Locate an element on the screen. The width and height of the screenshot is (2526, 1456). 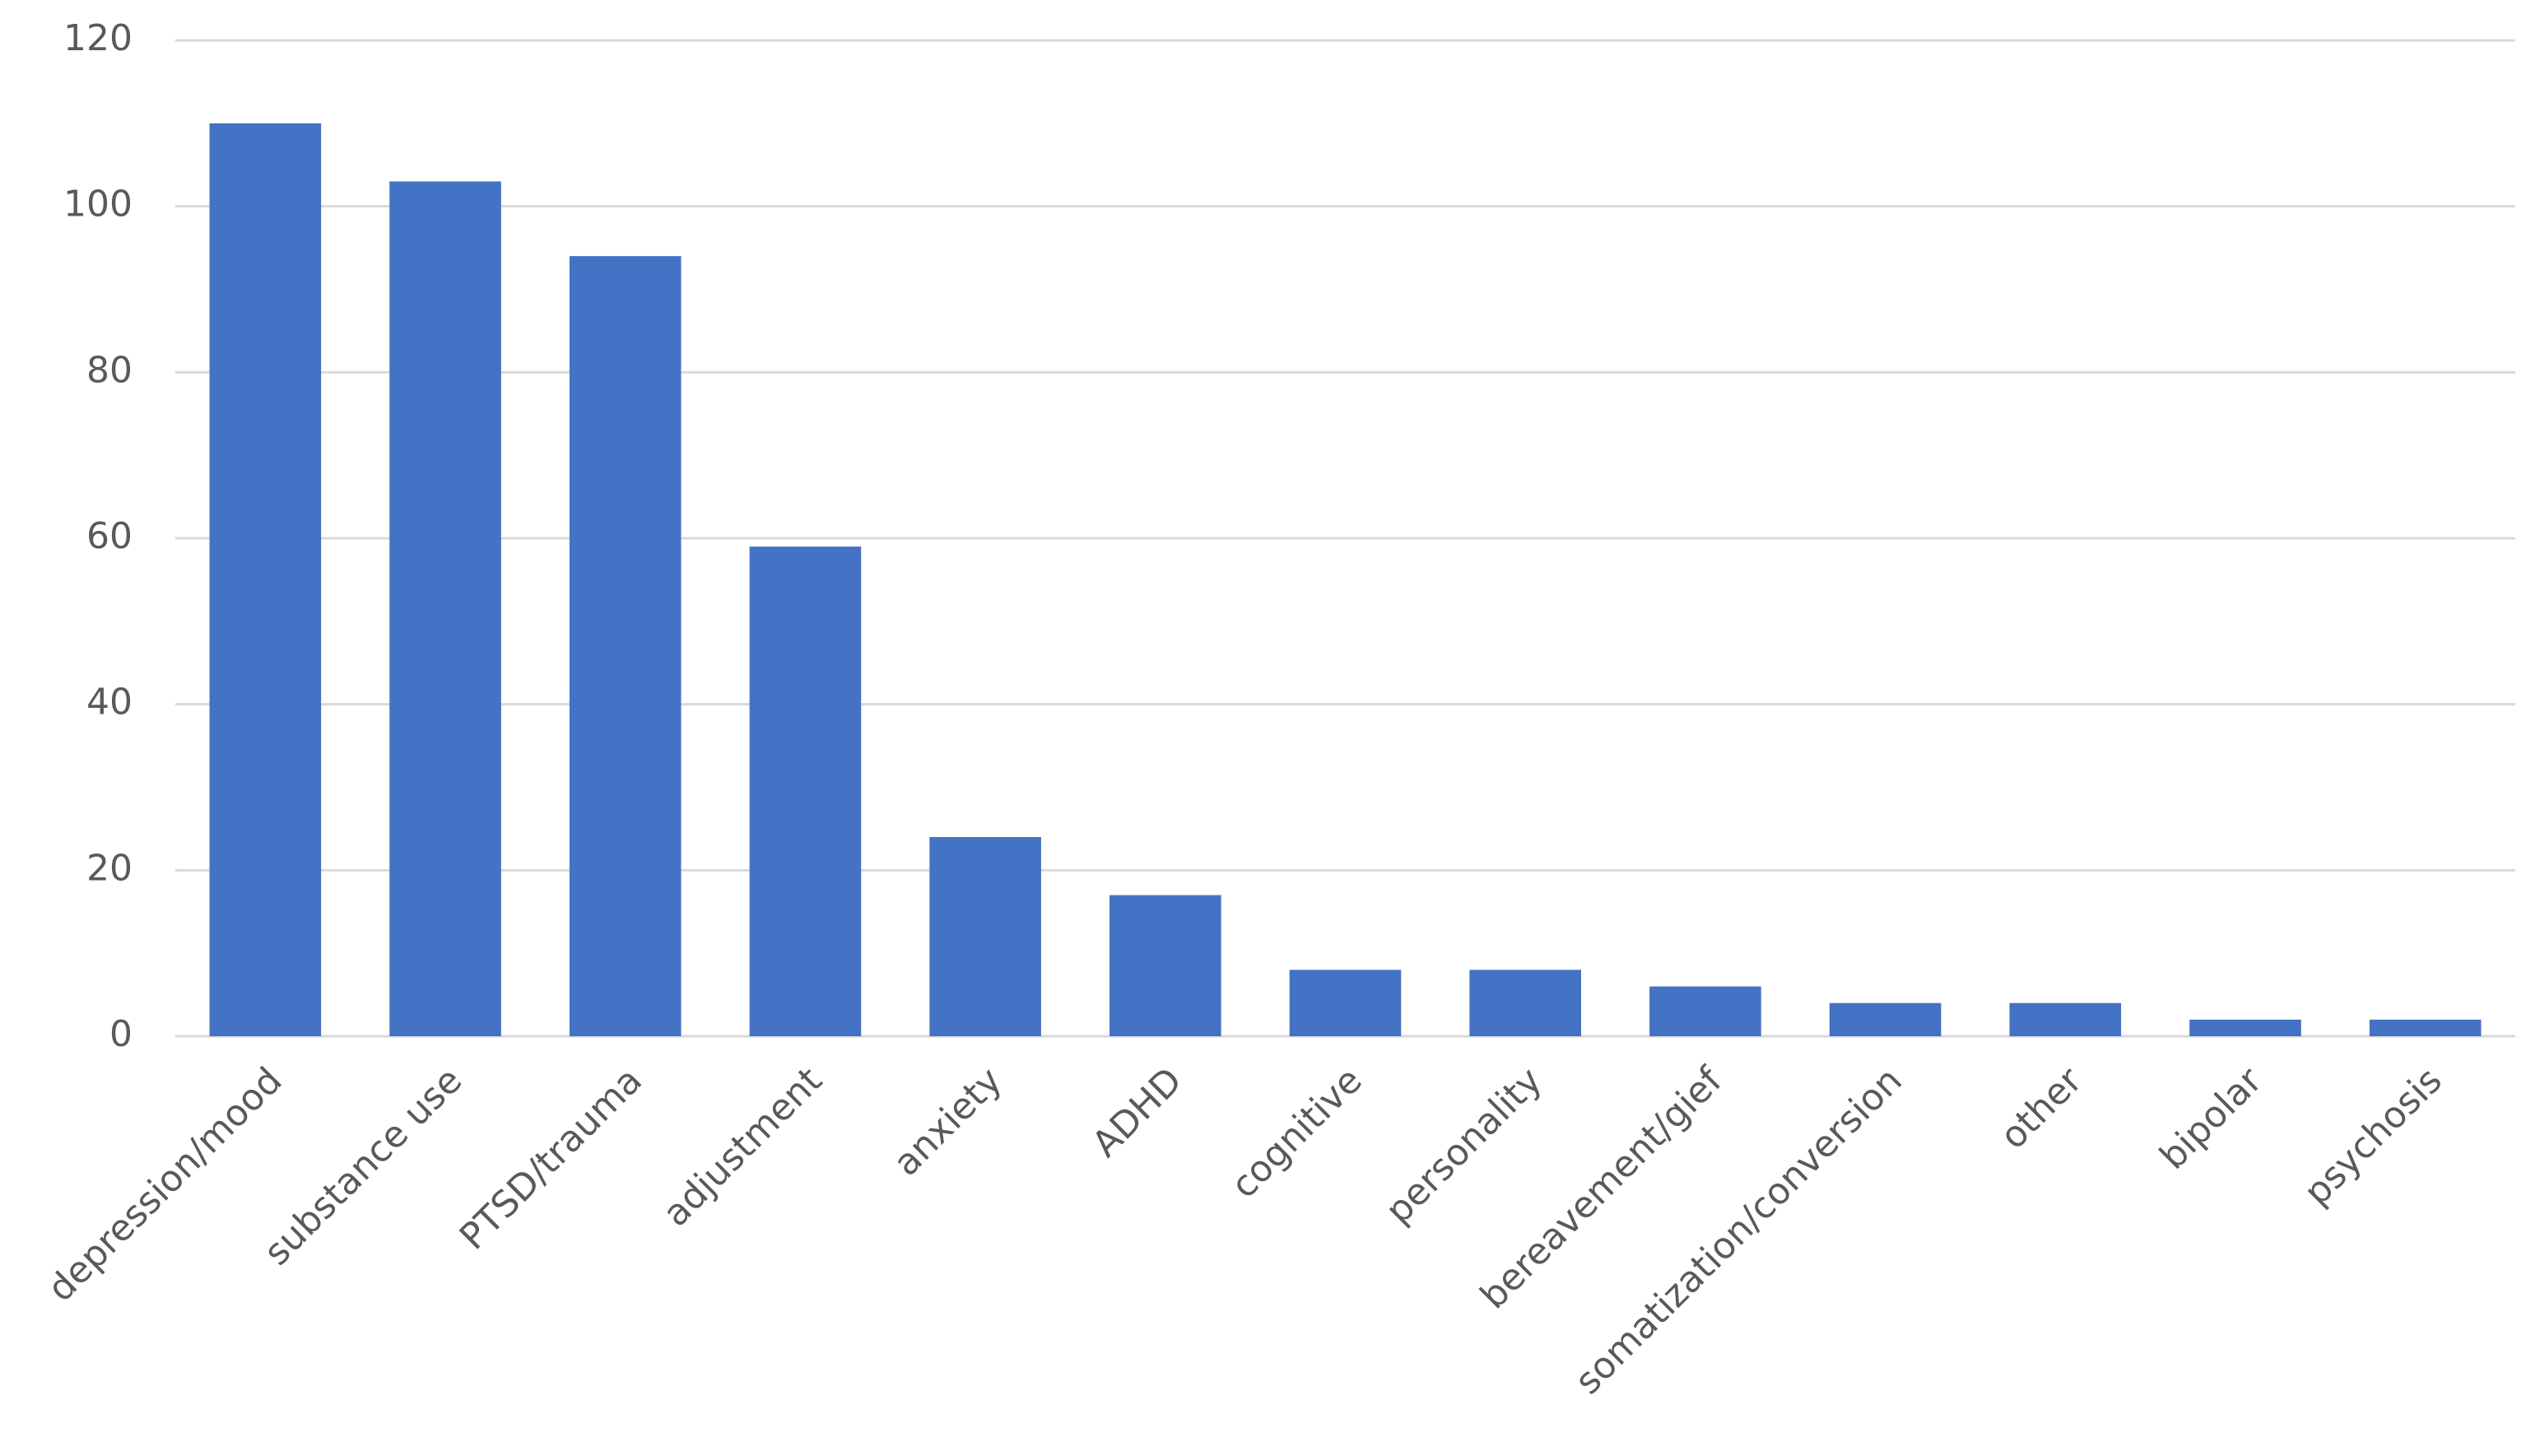
y-tick-label: 40 is located at coordinates (109, 702).